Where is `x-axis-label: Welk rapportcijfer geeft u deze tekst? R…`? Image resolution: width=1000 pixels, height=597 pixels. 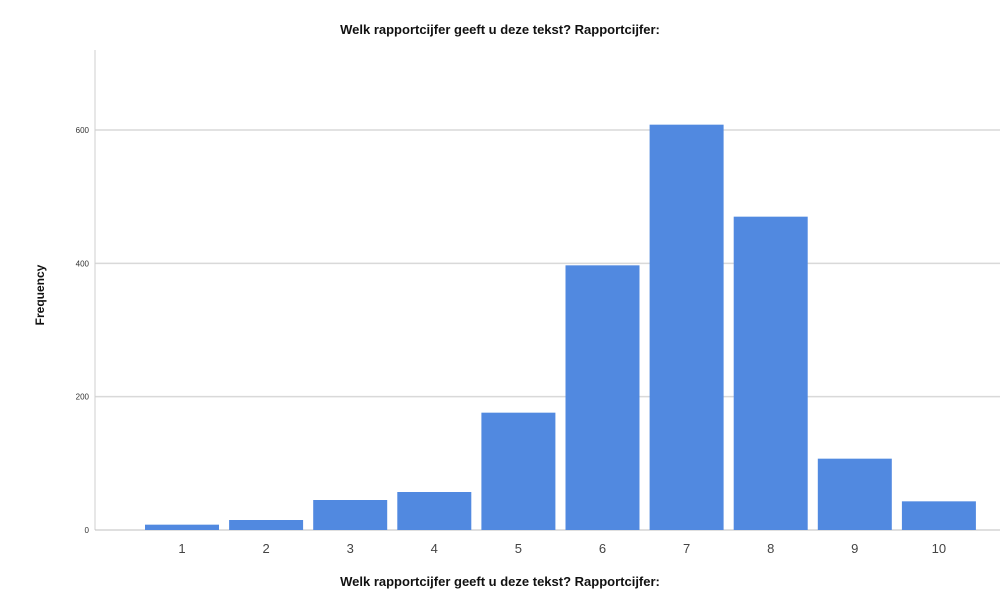
x-axis-label: Welk rapportcijfer geeft u deze tekst? R… is located at coordinates (500, 581).